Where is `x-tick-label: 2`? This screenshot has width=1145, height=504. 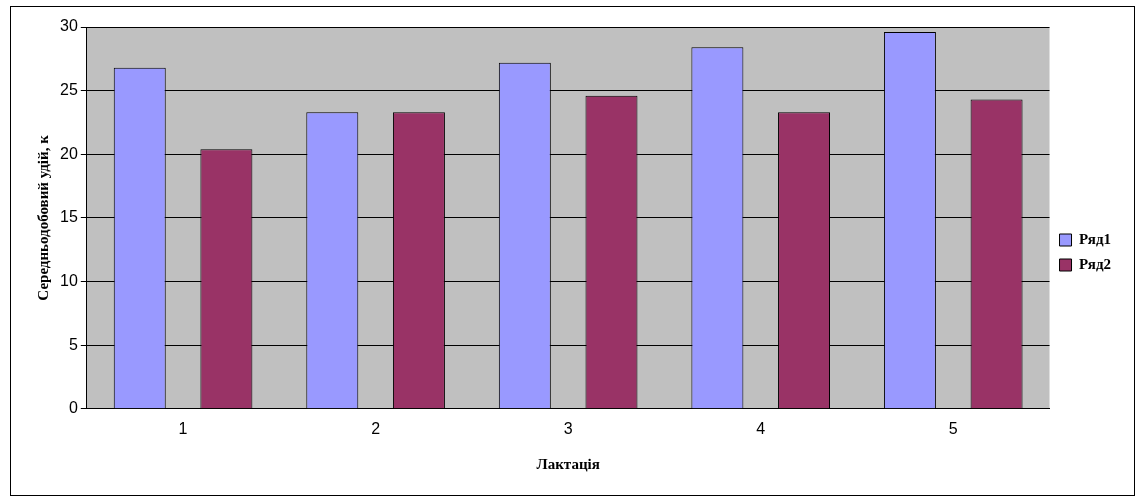 x-tick-label: 2 is located at coordinates (376, 428).